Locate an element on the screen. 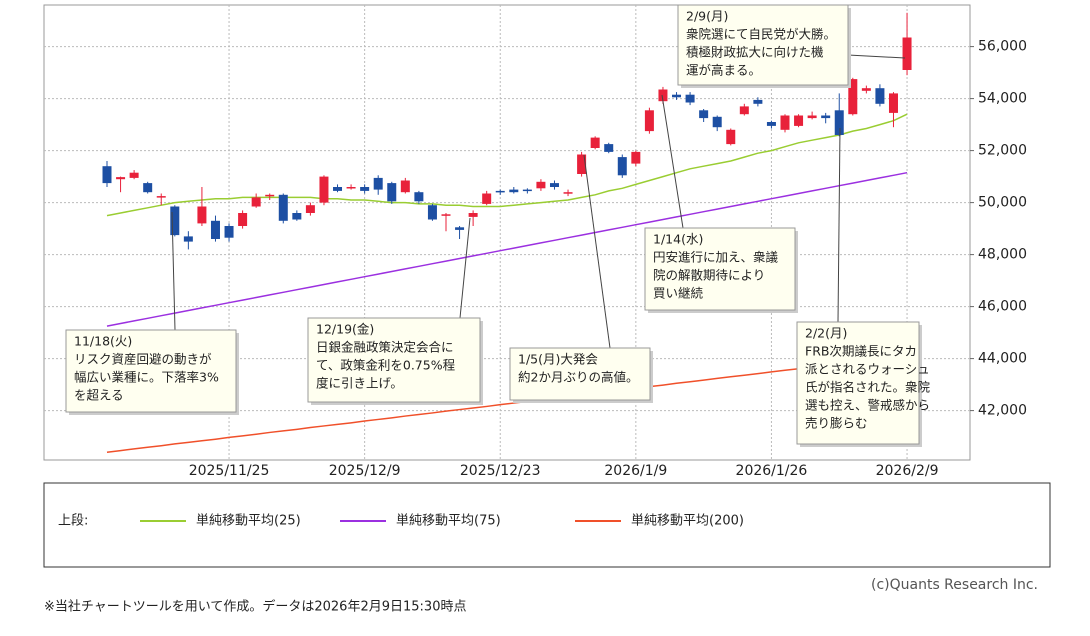  ma-line is located at coordinates (507, 403).